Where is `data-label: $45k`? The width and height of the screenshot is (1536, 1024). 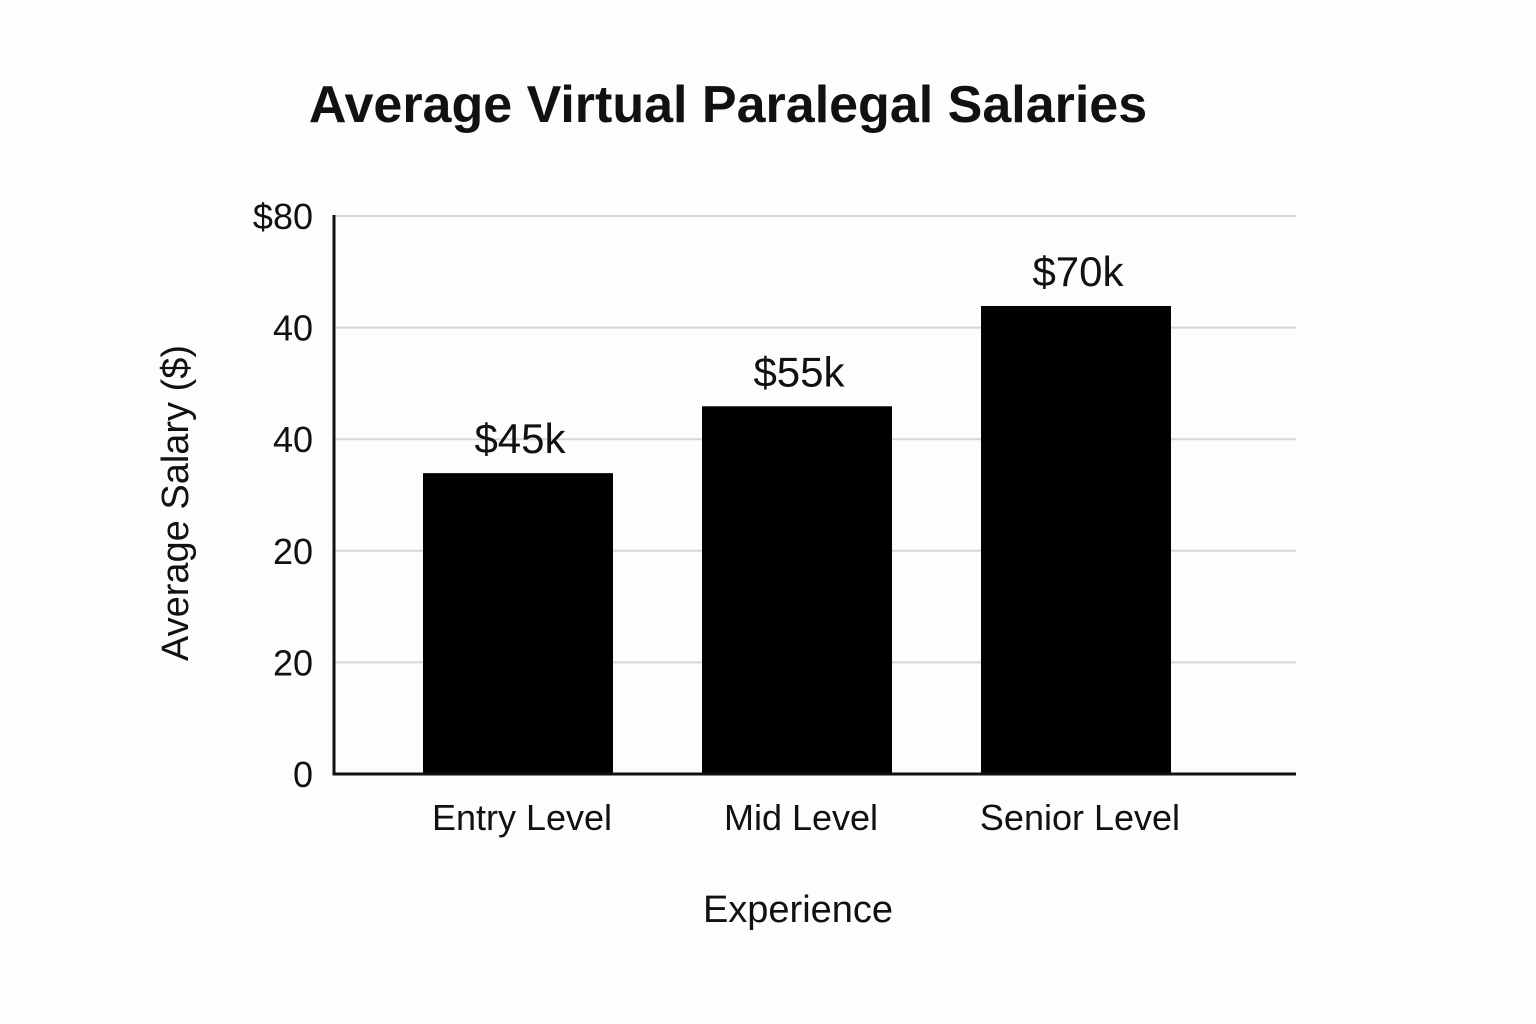 data-label: $45k is located at coordinates (520, 438).